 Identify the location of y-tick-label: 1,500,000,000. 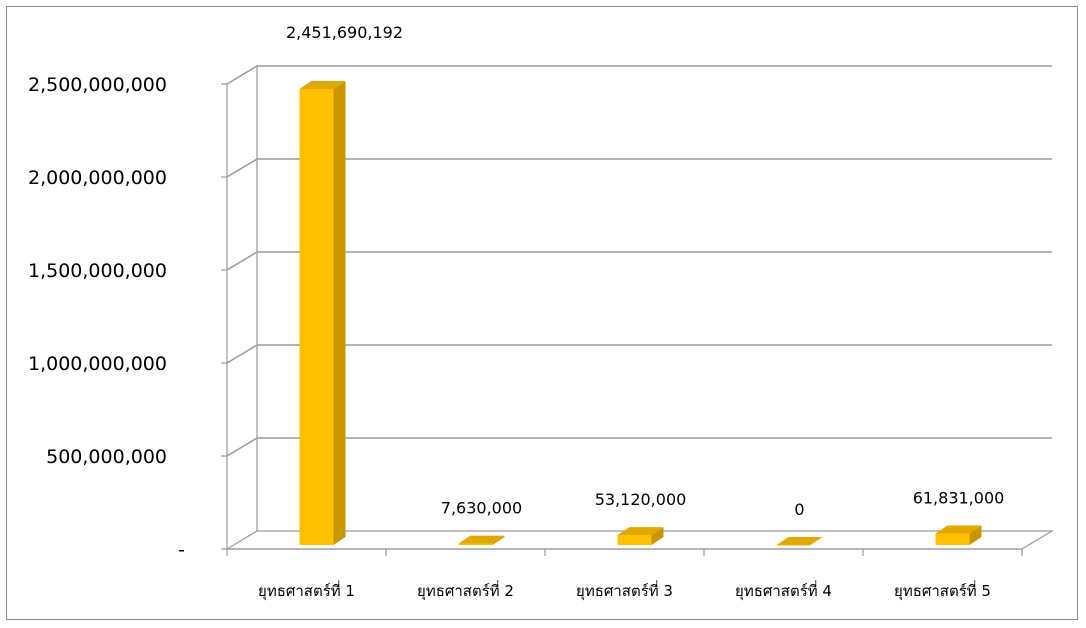
(97, 271).